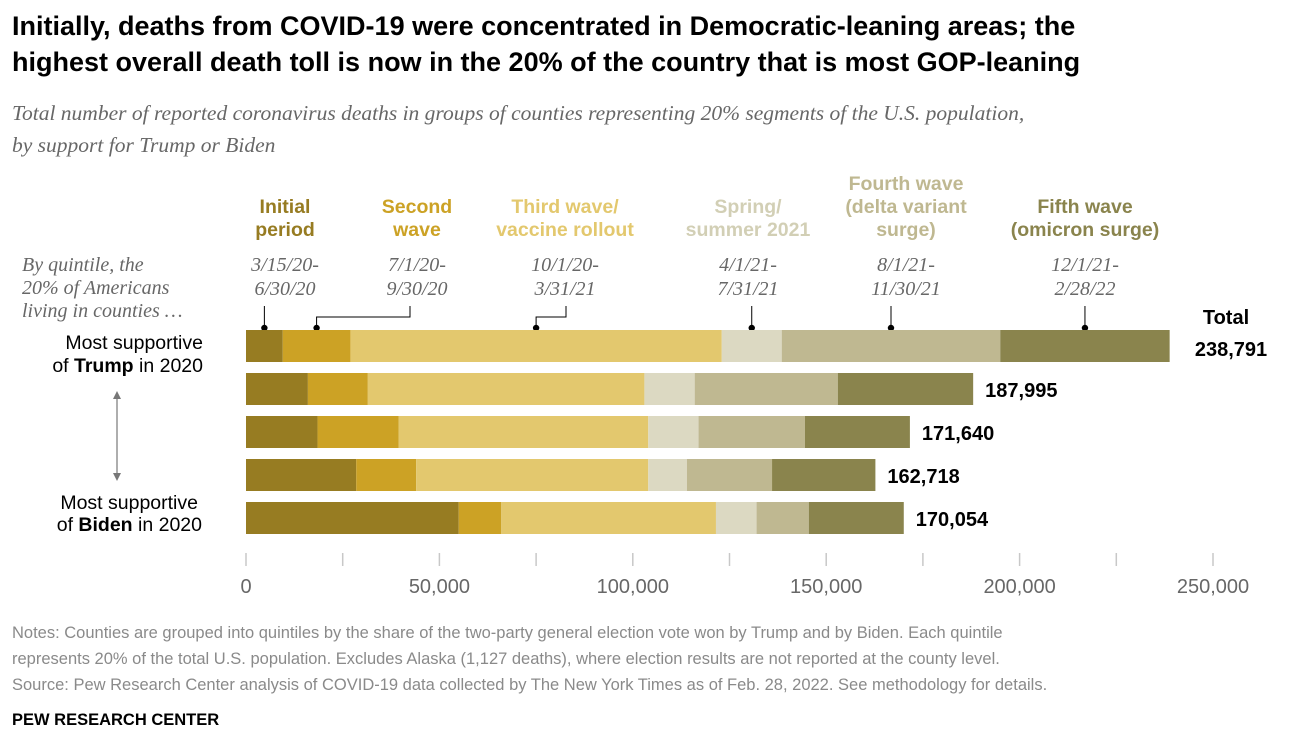 Image resolution: width=1296 pixels, height=754 pixels. What do you see at coordinates (906, 207) in the screenshot?
I see `series-header-label: (delta variant` at bounding box center [906, 207].